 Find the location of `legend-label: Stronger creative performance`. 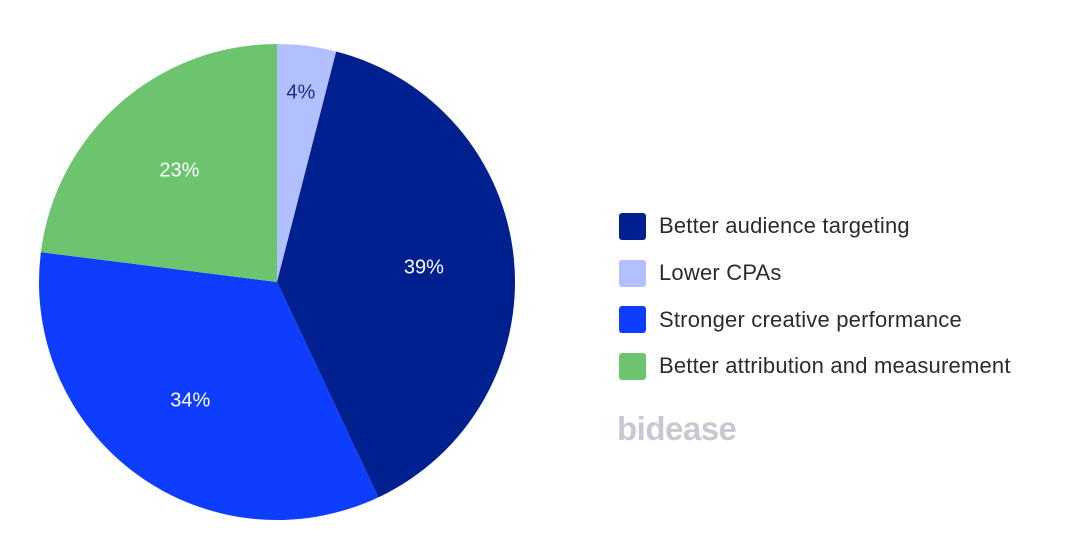

legend-label: Stronger creative performance is located at coordinates (810, 319).